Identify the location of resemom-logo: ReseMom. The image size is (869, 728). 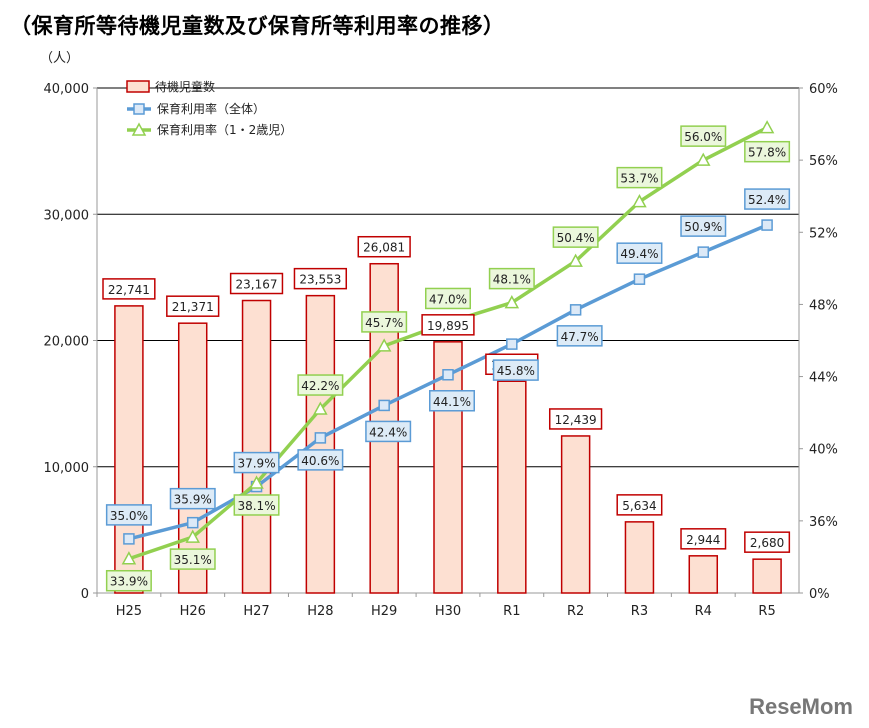
(801, 706).